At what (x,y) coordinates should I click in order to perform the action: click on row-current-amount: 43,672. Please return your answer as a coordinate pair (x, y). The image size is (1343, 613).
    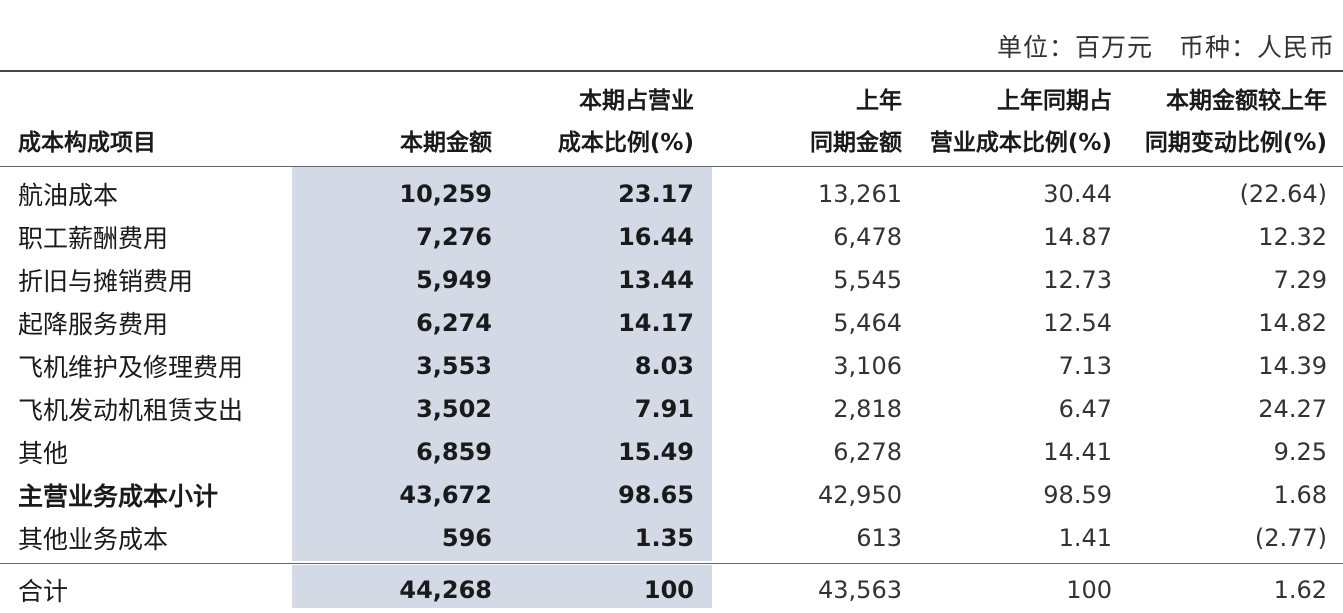
    Looking at the image, I should click on (445, 494).